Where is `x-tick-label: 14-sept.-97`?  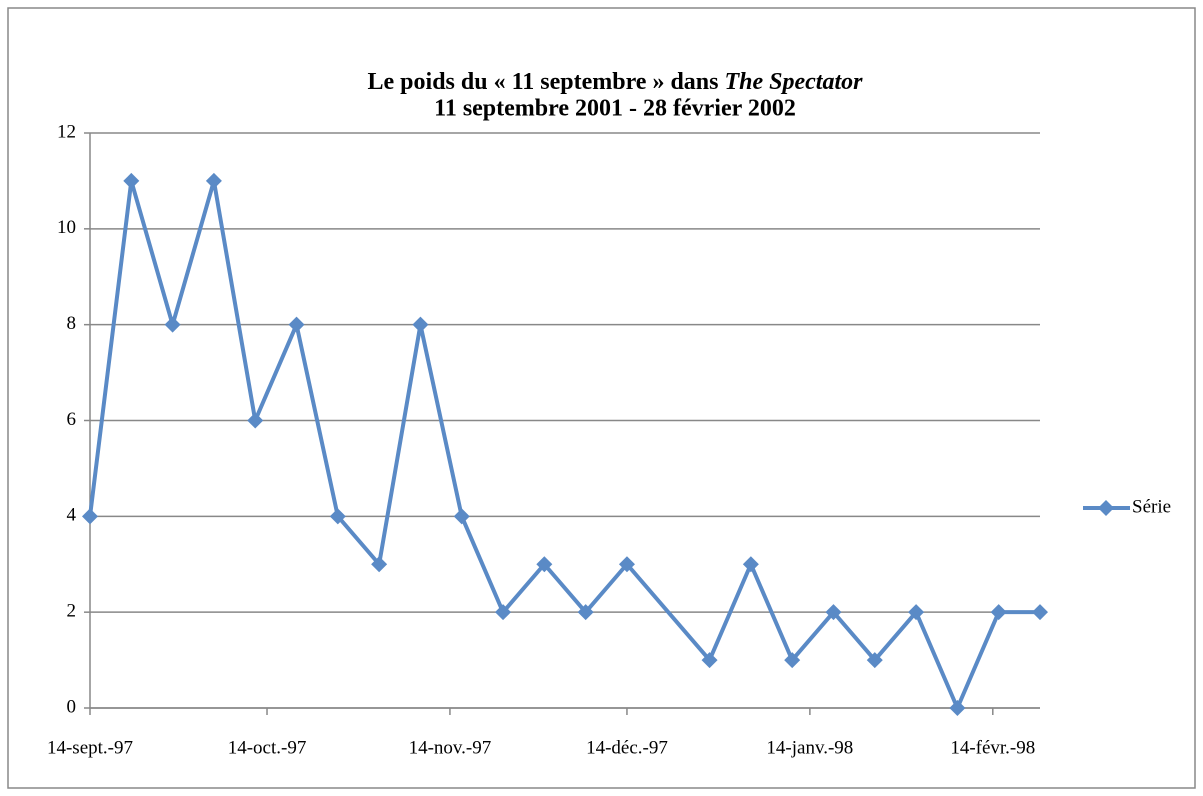 x-tick-label: 14-sept.-97 is located at coordinates (90, 747).